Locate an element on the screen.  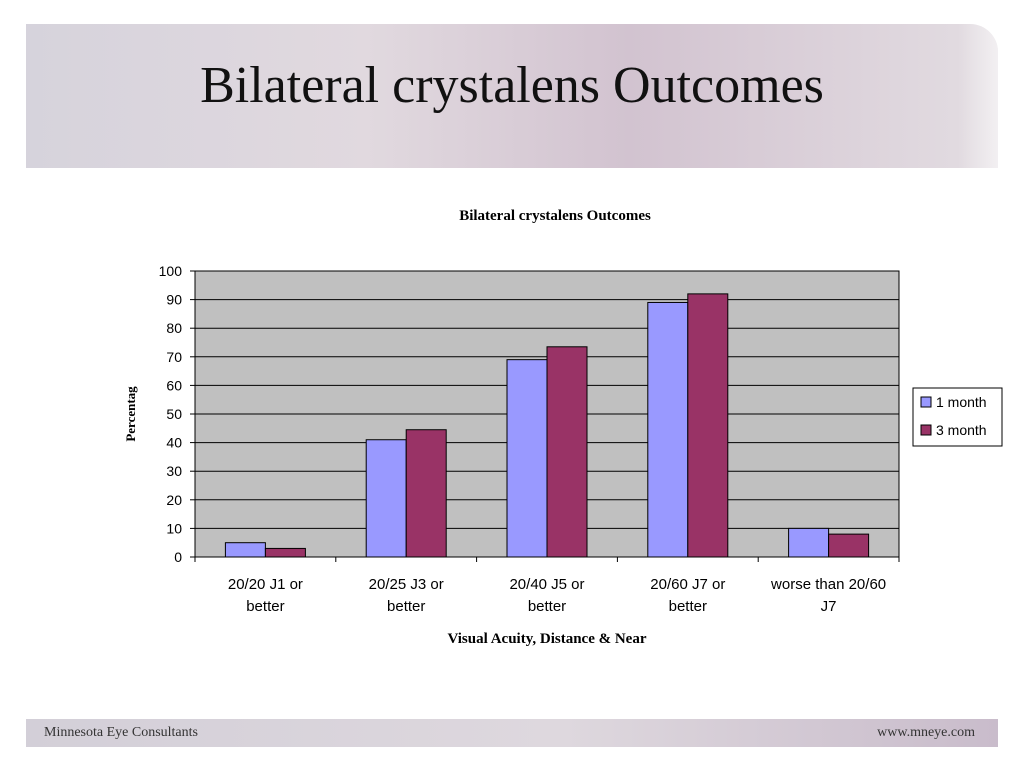
footer-bar is located at coordinates (512, 733).